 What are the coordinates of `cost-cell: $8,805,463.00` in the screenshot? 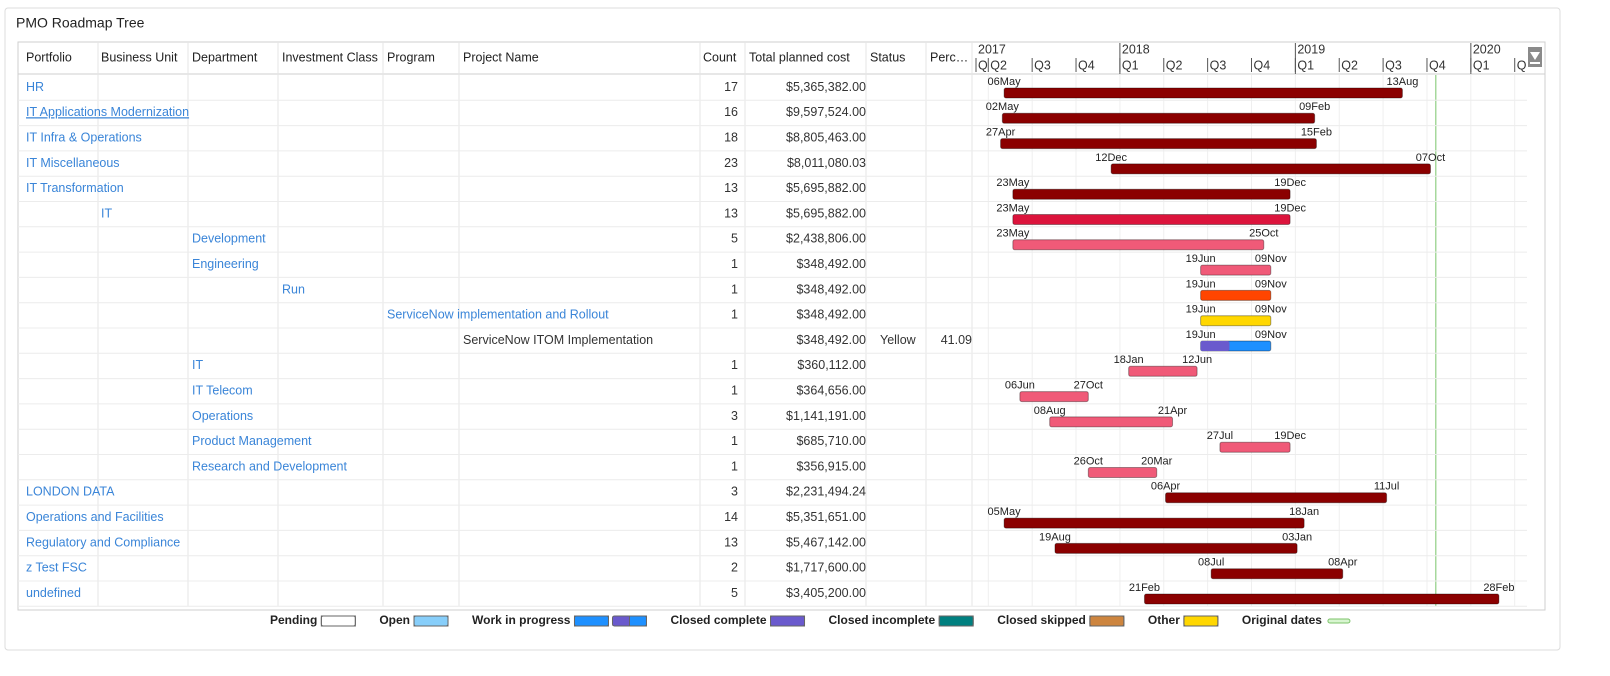 It's located at (826, 138).